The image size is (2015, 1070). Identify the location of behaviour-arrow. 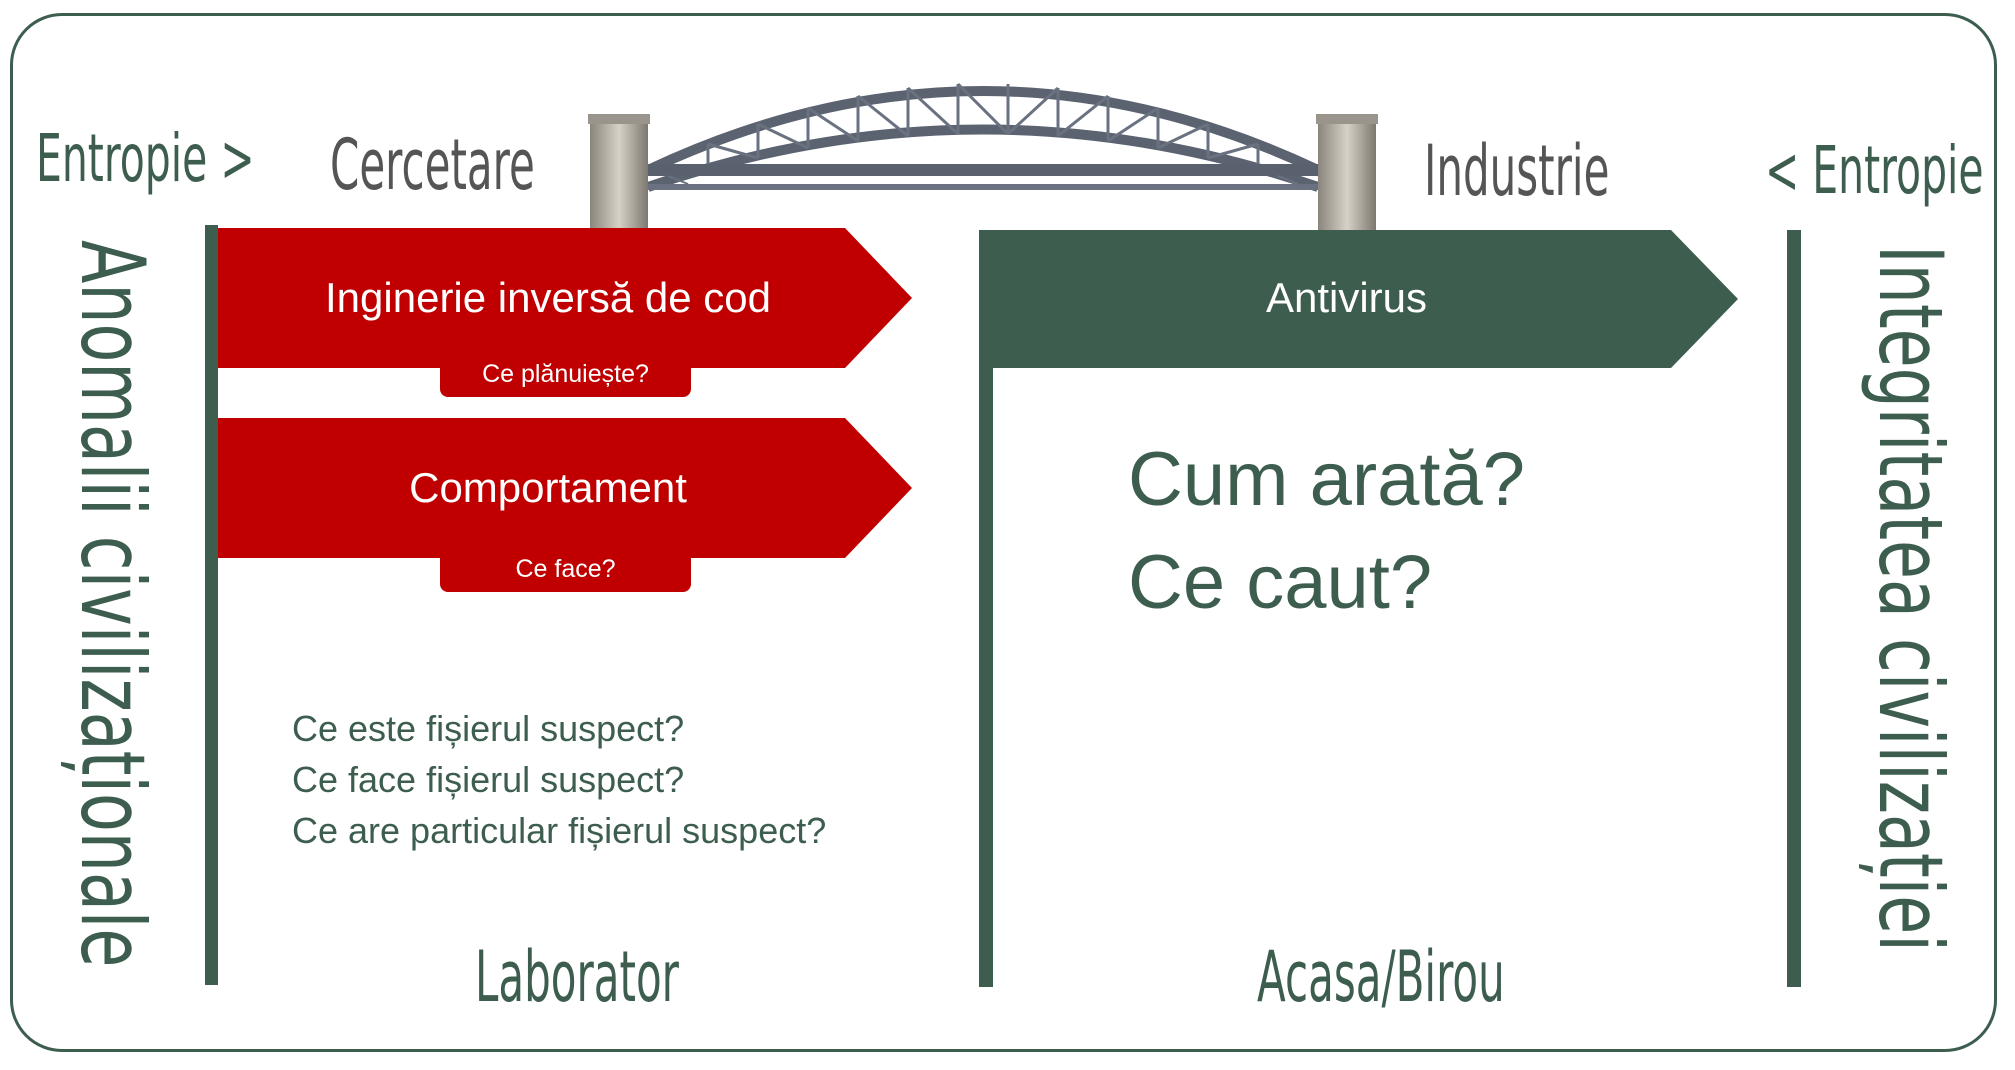
(565, 488).